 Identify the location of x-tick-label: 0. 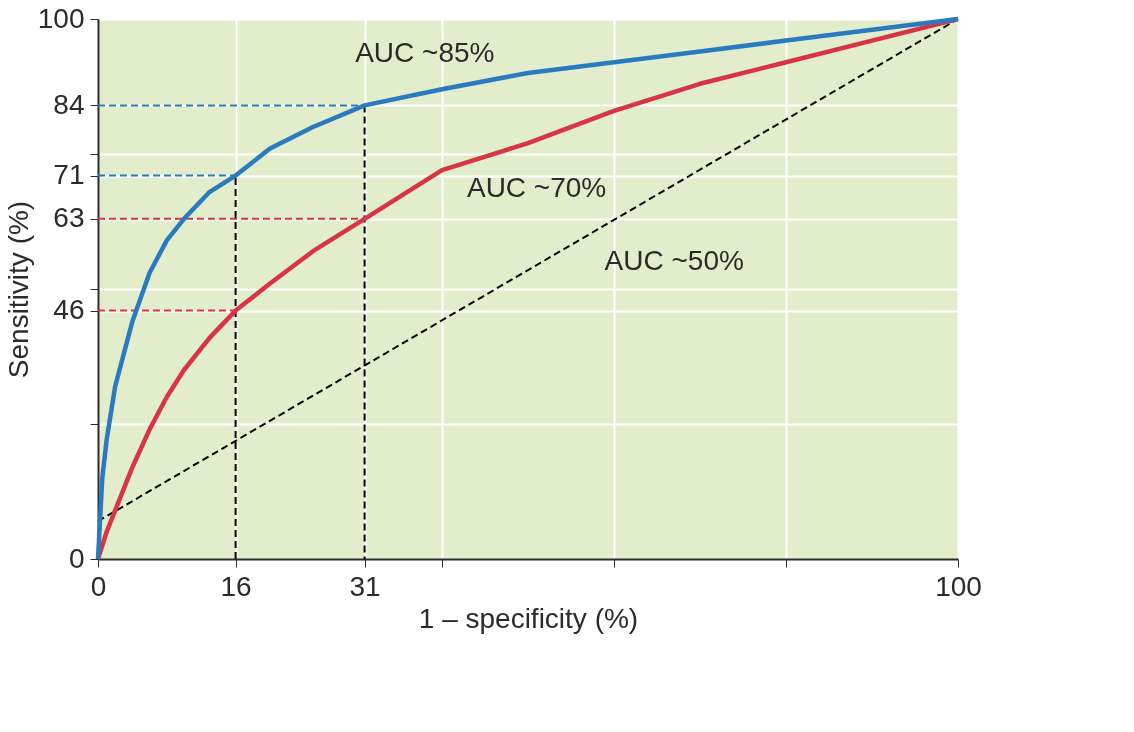
(98, 586).